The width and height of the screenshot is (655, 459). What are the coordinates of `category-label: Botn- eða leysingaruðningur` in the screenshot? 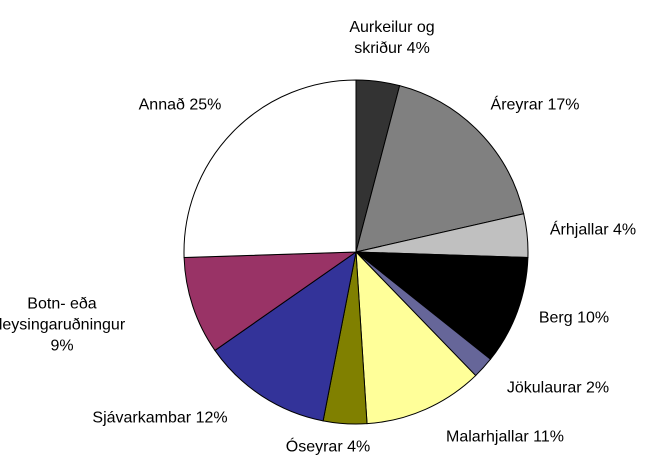 It's located at (63, 314).